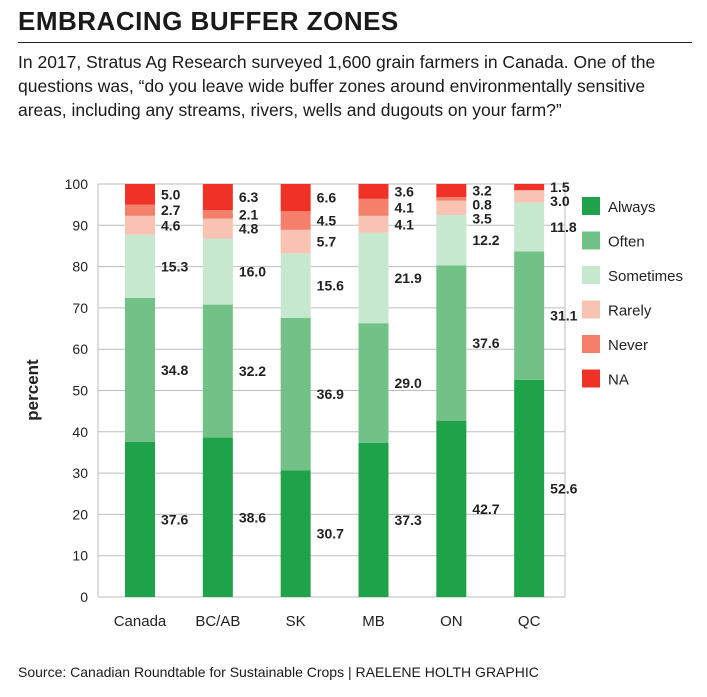 This screenshot has width=707, height=697. What do you see at coordinates (80, 391) in the screenshot?
I see `y-tick-label: 50` at bounding box center [80, 391].